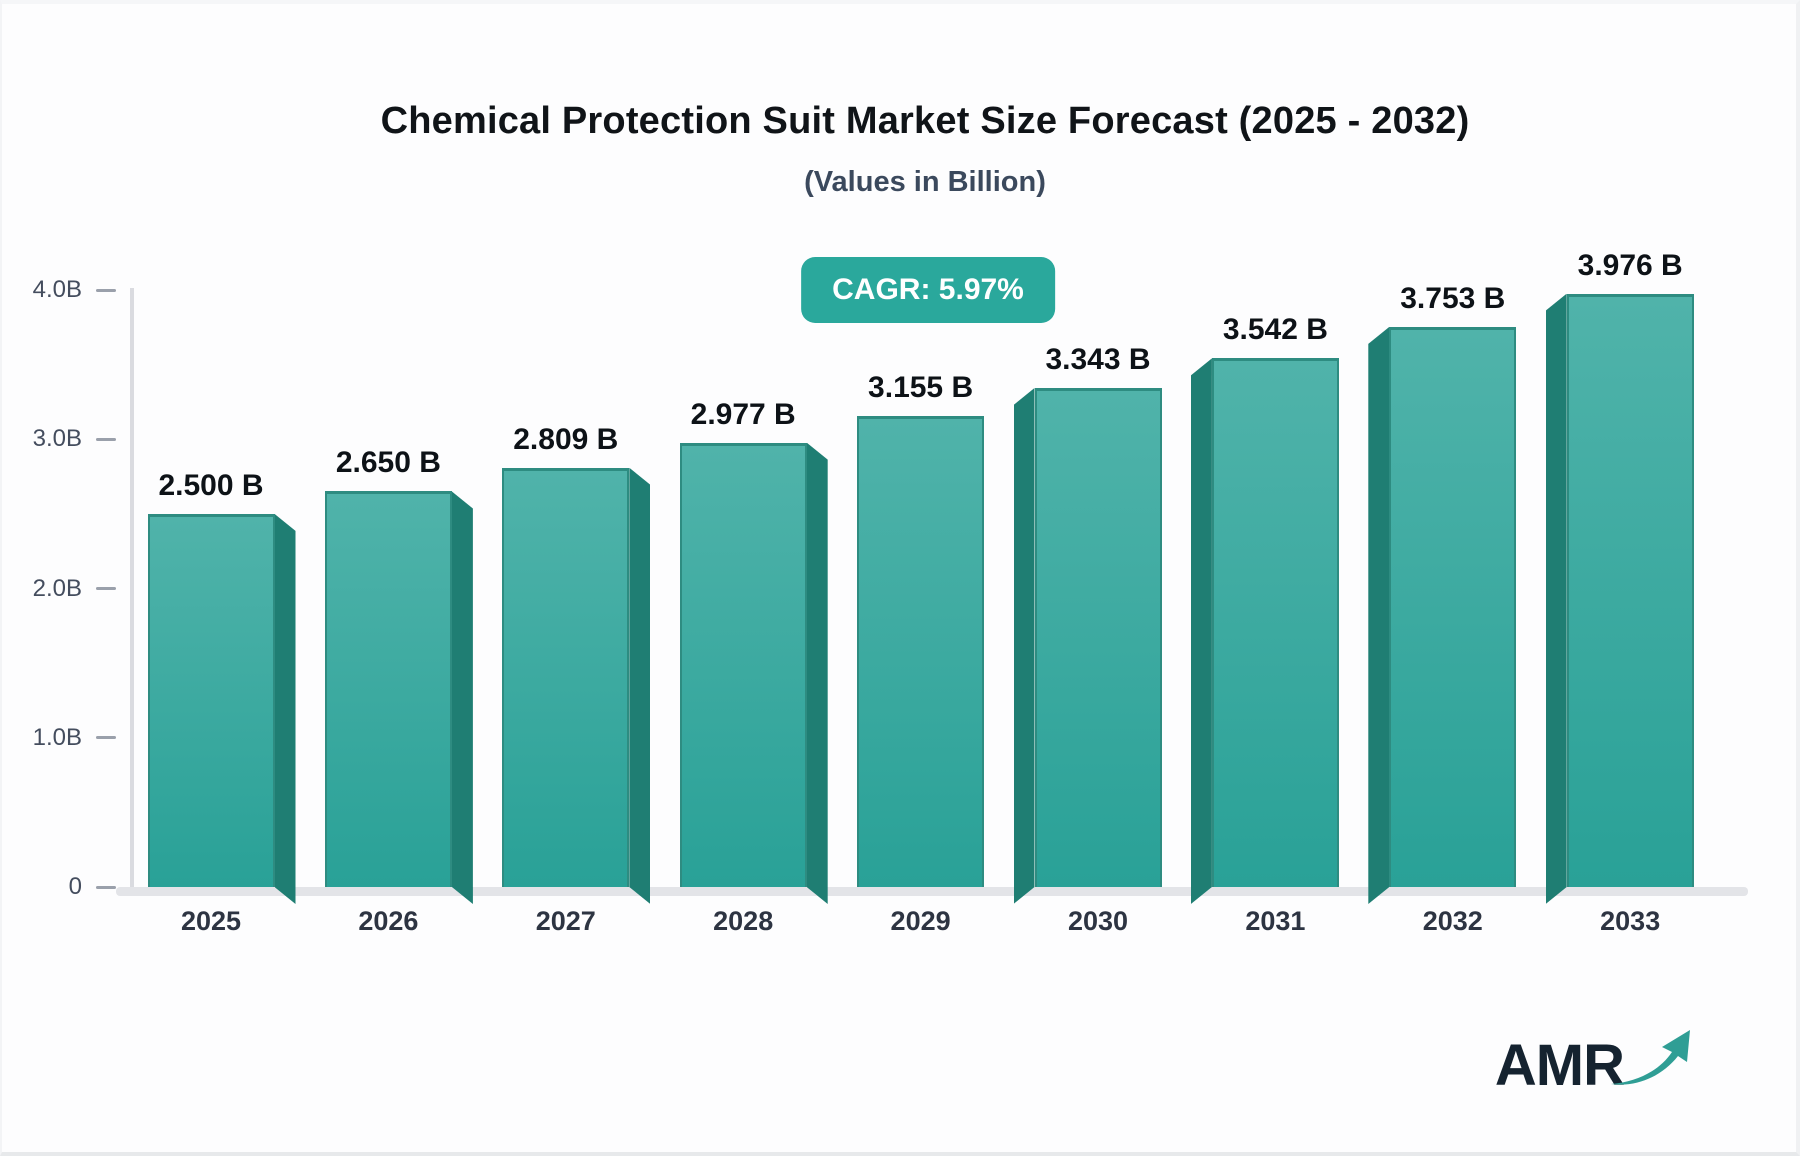 Image resolution: width=1800 pixels, height=1156 pixels. Describe the element at coordinates (921, 651) in the screenshot. I see `bar-2029` at that location.